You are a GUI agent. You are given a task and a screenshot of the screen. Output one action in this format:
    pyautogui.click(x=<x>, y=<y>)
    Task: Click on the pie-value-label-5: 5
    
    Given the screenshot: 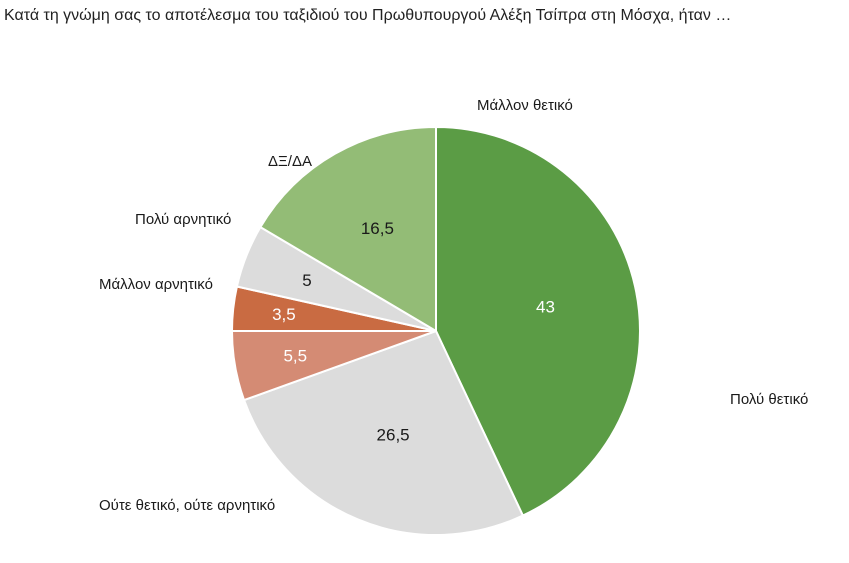 What is the action you would take?
    pyautogui.click(x=306, y=280)
    